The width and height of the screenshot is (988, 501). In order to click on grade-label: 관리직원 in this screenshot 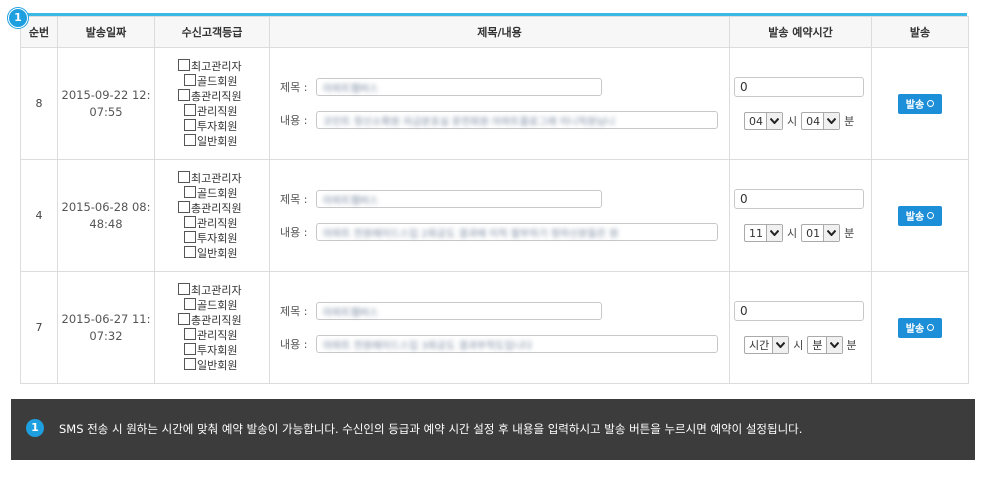, I will do `click(217, 335)`.